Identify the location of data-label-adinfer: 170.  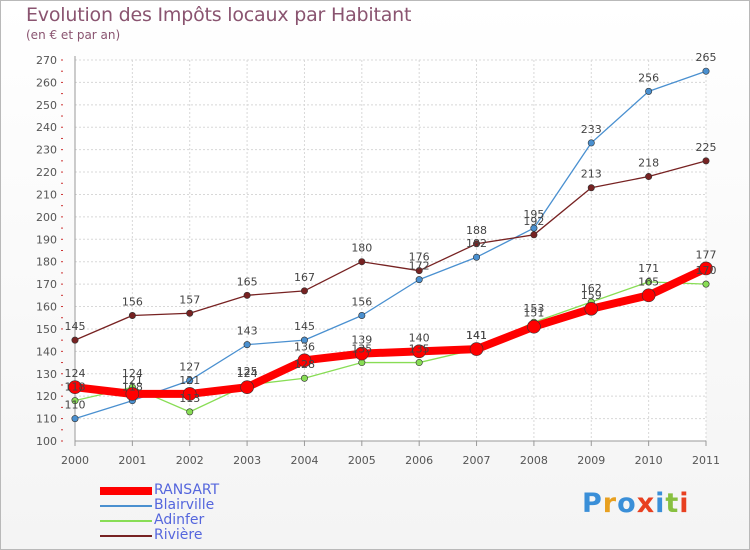
(706, 270).